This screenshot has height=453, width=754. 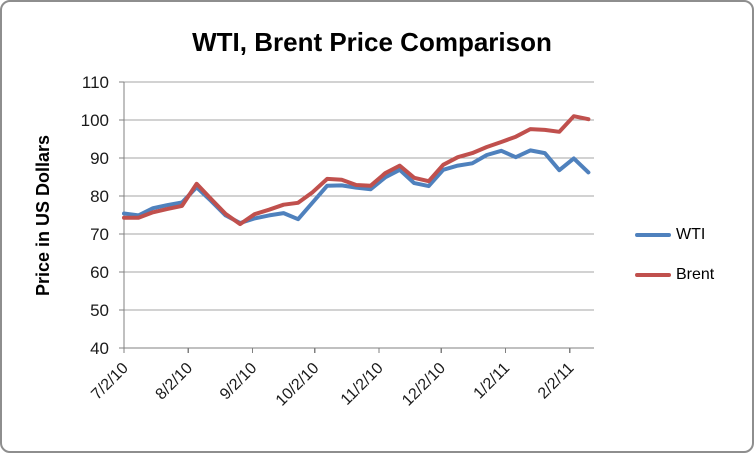 I want to click on x-tick-label: 12/2/10, so click(x=424, y=385).